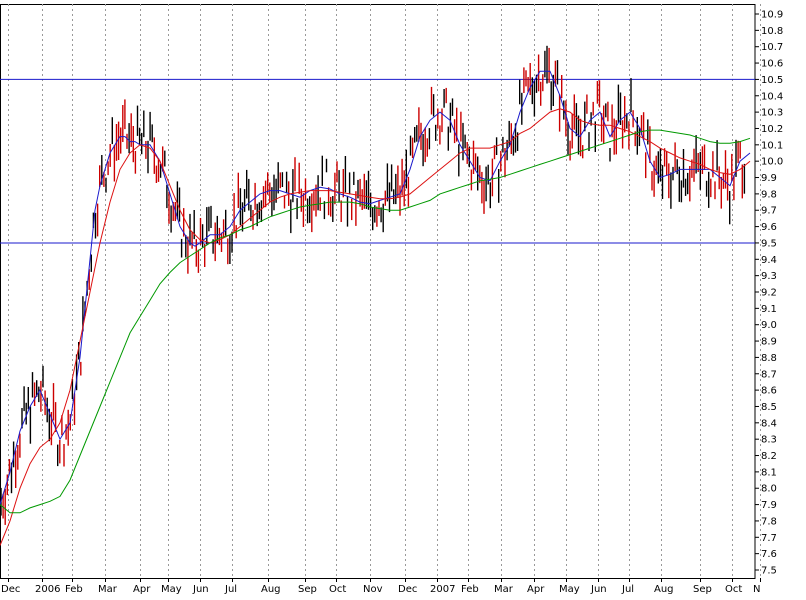  I want to click on y-tick-label: 7.6, so click(769, 554).